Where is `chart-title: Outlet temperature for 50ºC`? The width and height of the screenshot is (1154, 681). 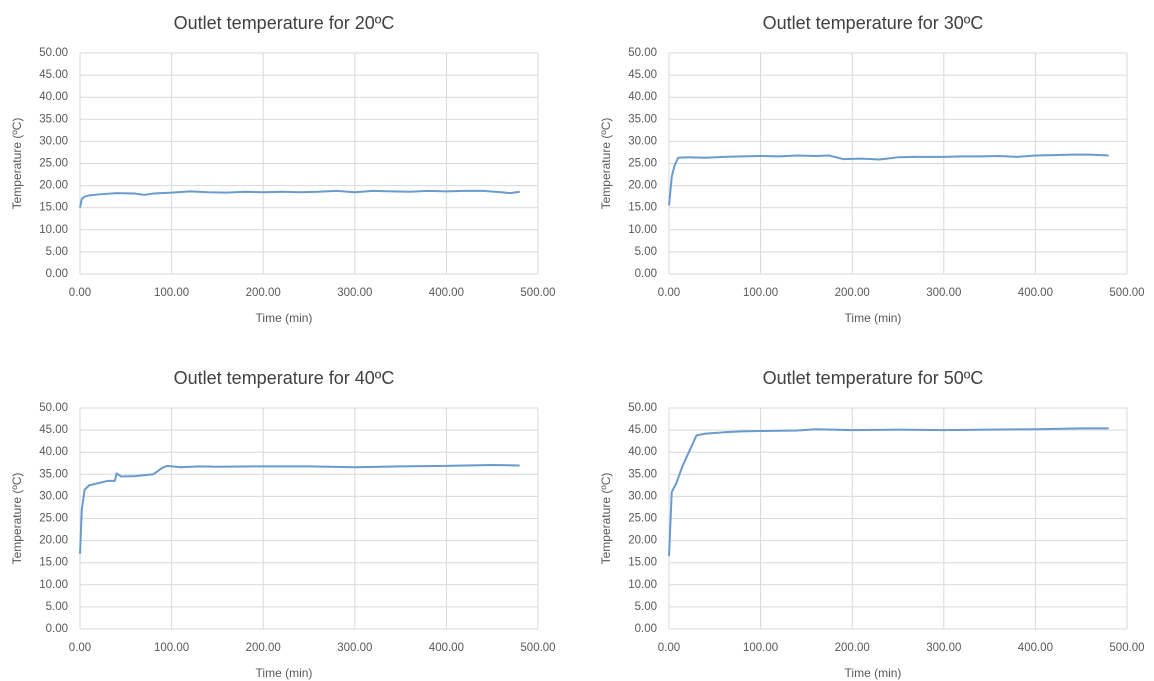 chart-title: Outlet temperature for 50ºC is located at coordinates (873, 378).